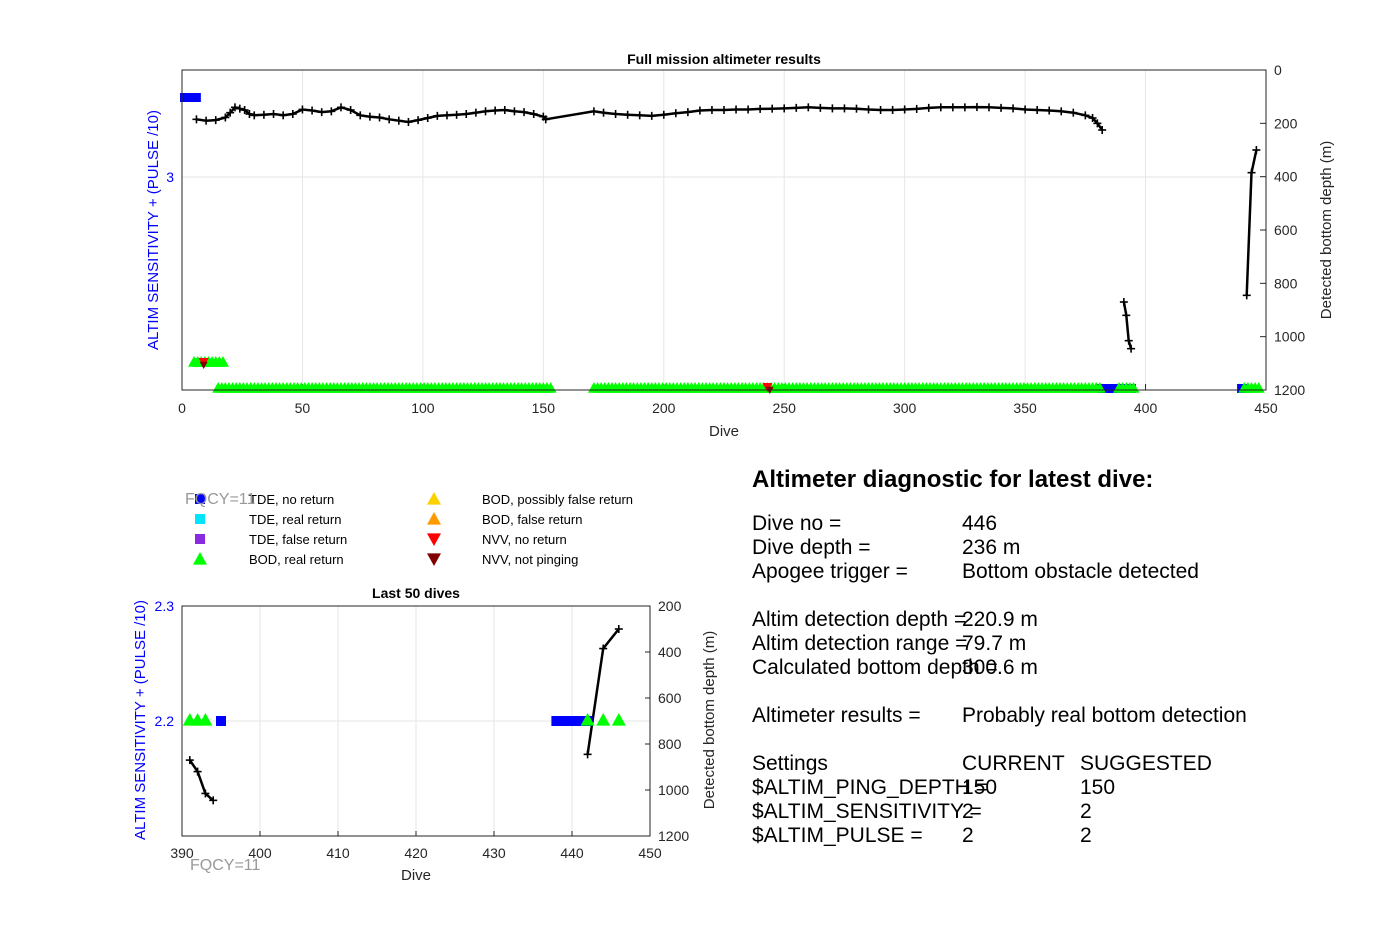  Describe the element at coordinates (434, 498) in the screenshot. I see `legend-marker-triangle-up` at that location.